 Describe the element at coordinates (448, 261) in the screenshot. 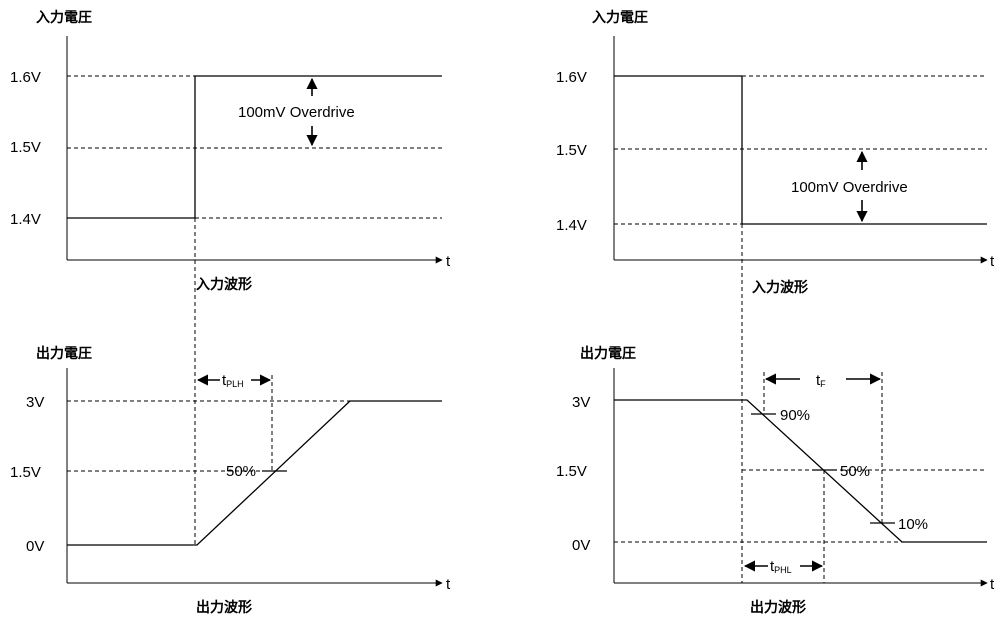

I see `left-input-t-label: t` at that location.